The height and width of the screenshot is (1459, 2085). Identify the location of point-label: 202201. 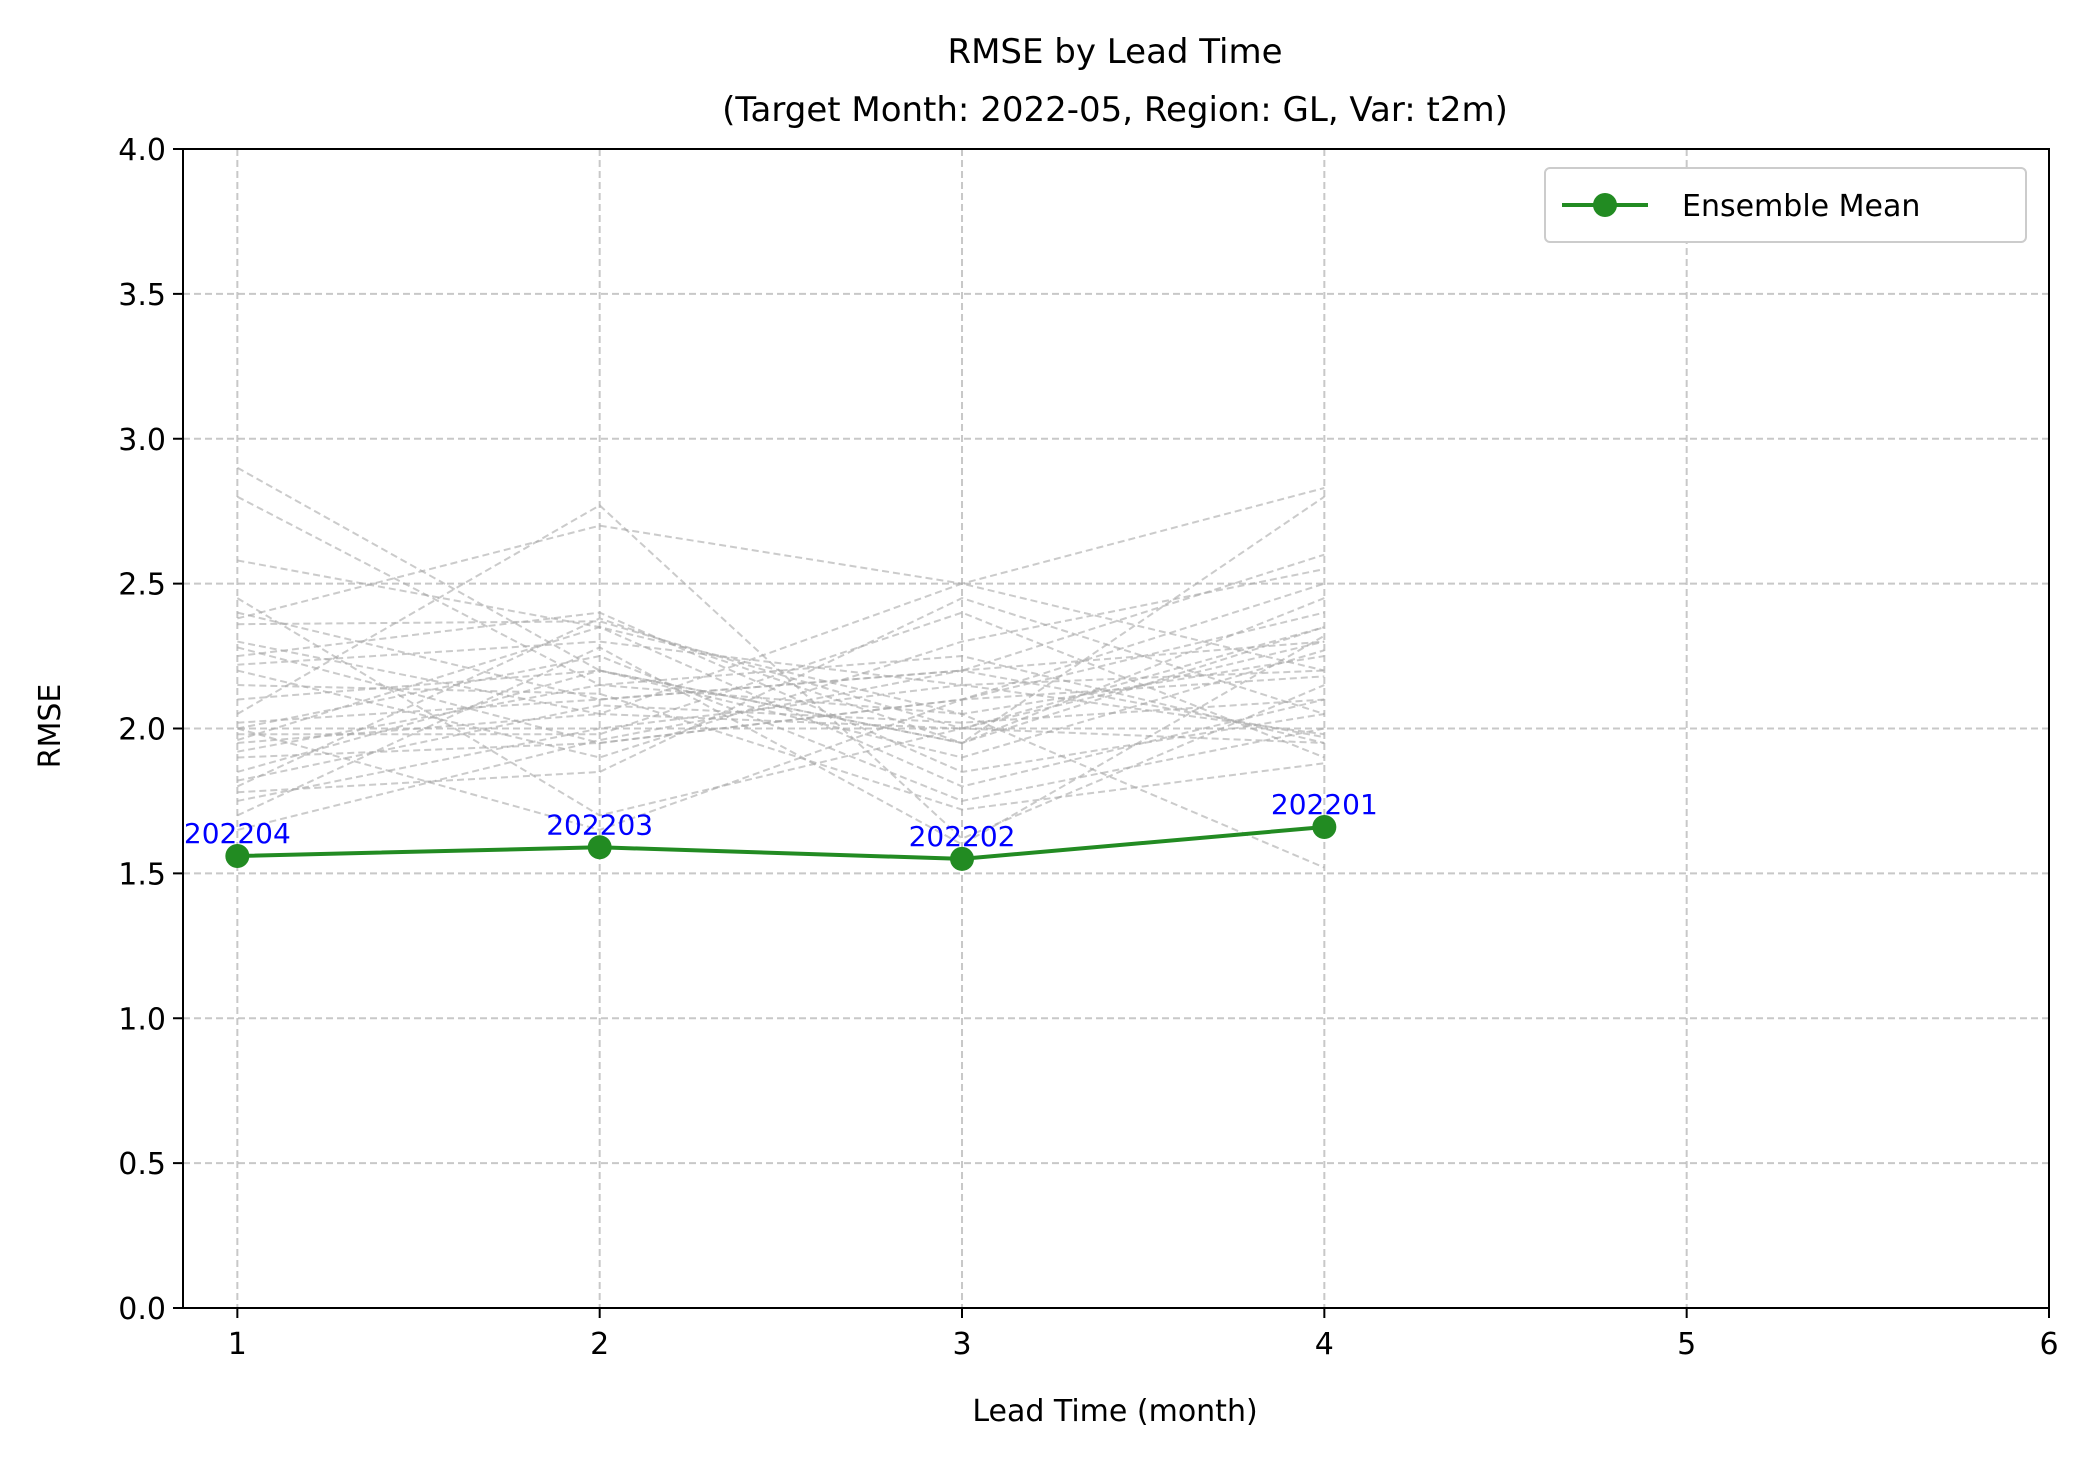
(1324, 804).